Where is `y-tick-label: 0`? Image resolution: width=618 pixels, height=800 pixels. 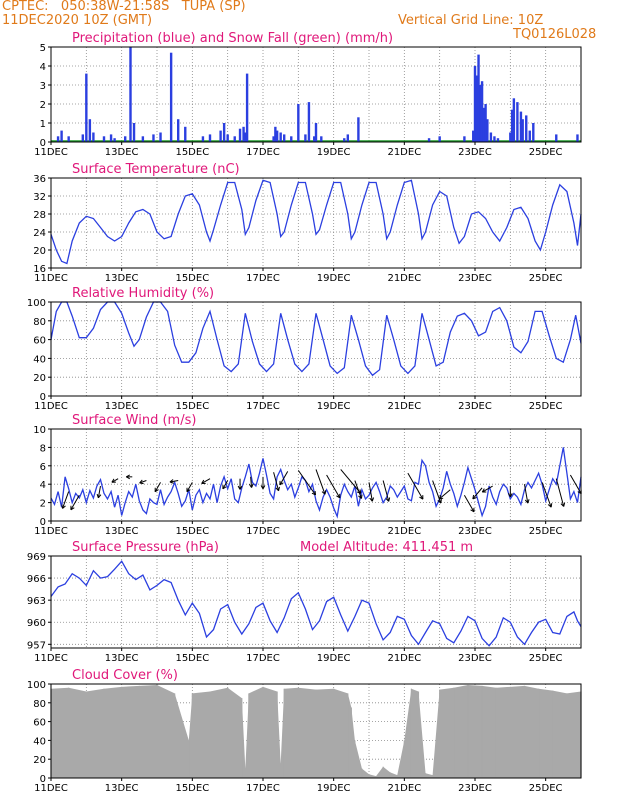 y-tick-label: 0 is located at coordinates (43, 779).